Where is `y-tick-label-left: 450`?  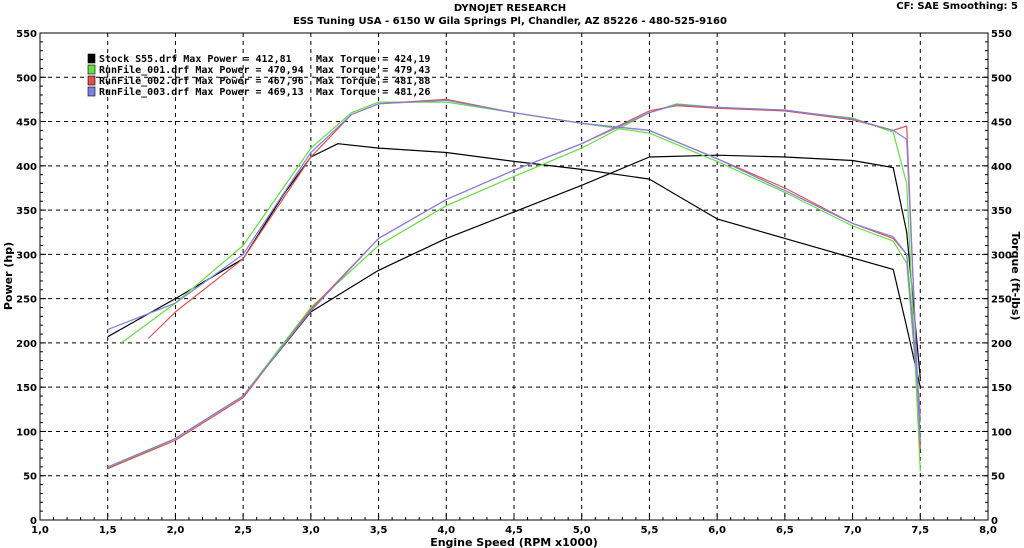
y-tick-label-left: 450 is located at coordinates (26, 123).